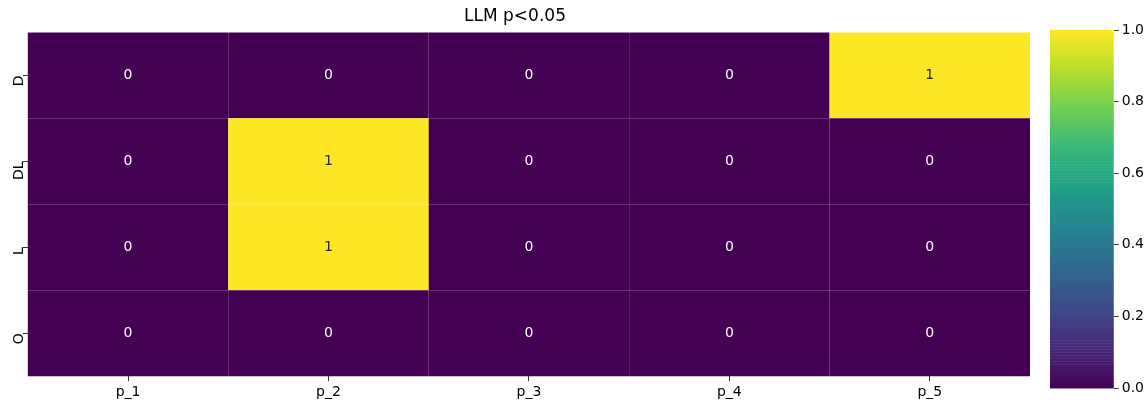  I want to click on y-tick-label: DL, so click(18, 170).